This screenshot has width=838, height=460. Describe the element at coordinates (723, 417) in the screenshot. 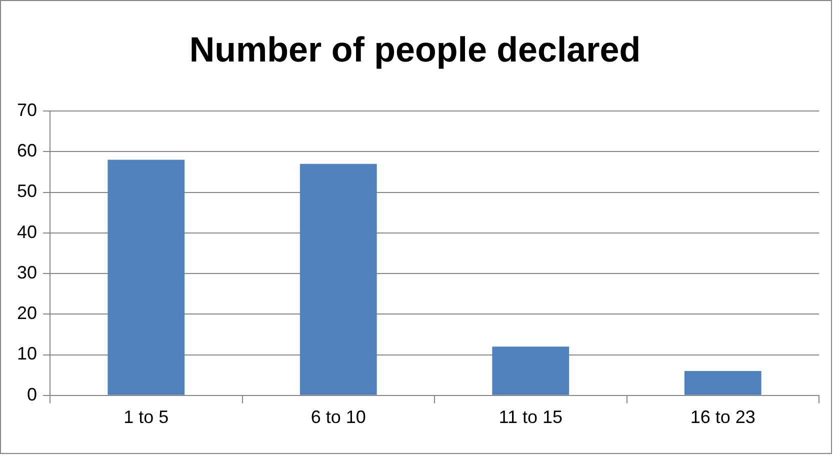

I see `x-tick-label: 16 to 23` at that location.